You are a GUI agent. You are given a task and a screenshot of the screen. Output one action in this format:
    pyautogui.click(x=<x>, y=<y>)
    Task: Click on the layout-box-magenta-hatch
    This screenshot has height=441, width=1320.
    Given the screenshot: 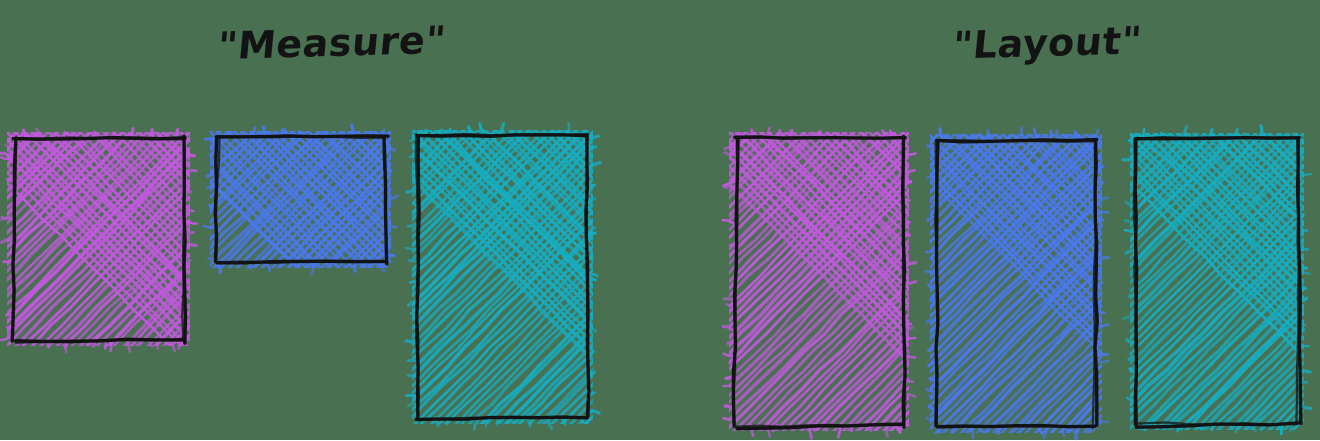 What is the action you would take?
    pyautogui.click(x=819, y=283)
    